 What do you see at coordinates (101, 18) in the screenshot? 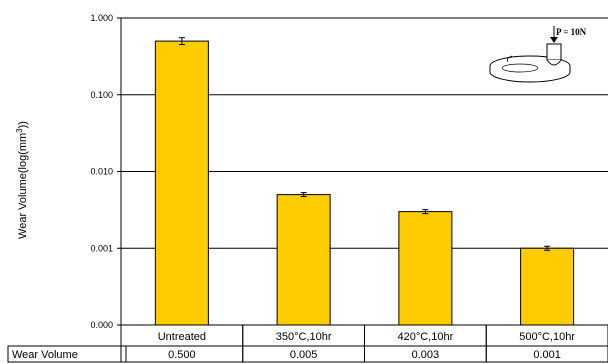
I see `y-tick-label: 1.000` at bounding box center [101, 18].